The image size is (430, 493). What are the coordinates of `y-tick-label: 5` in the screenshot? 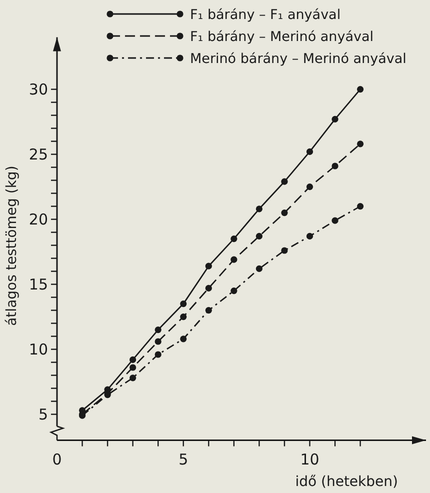 It's located at (43, 414).